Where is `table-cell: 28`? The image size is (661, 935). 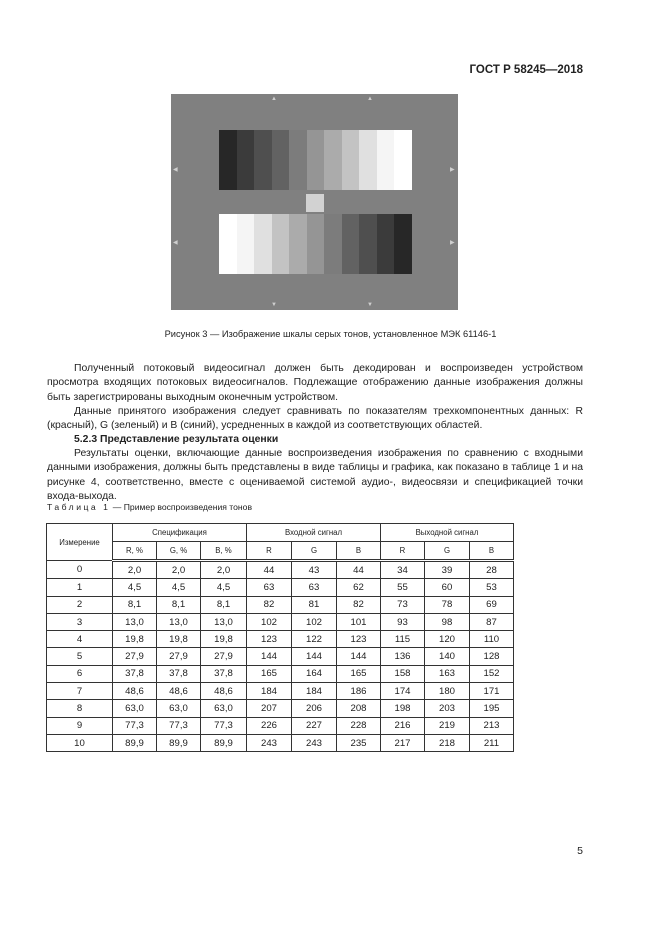 table-cell: 28 is located at coordinates (491, 569).